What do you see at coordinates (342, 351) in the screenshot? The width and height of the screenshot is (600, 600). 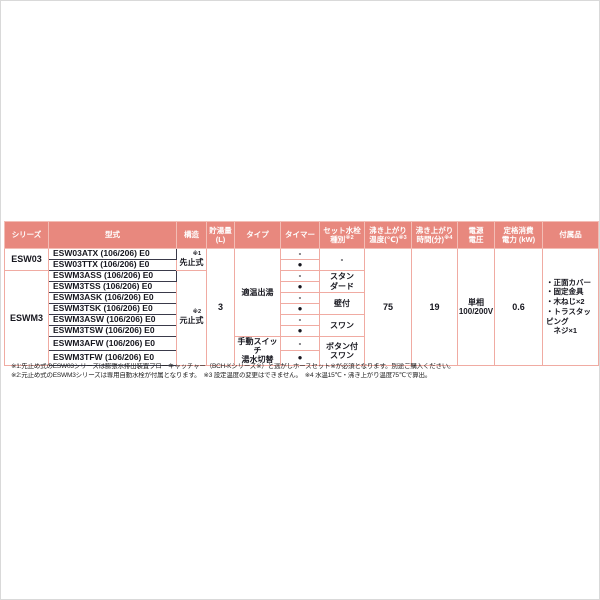 I see `faucet-cell: ボタン付 スワン` at bounding box center [342, 351].